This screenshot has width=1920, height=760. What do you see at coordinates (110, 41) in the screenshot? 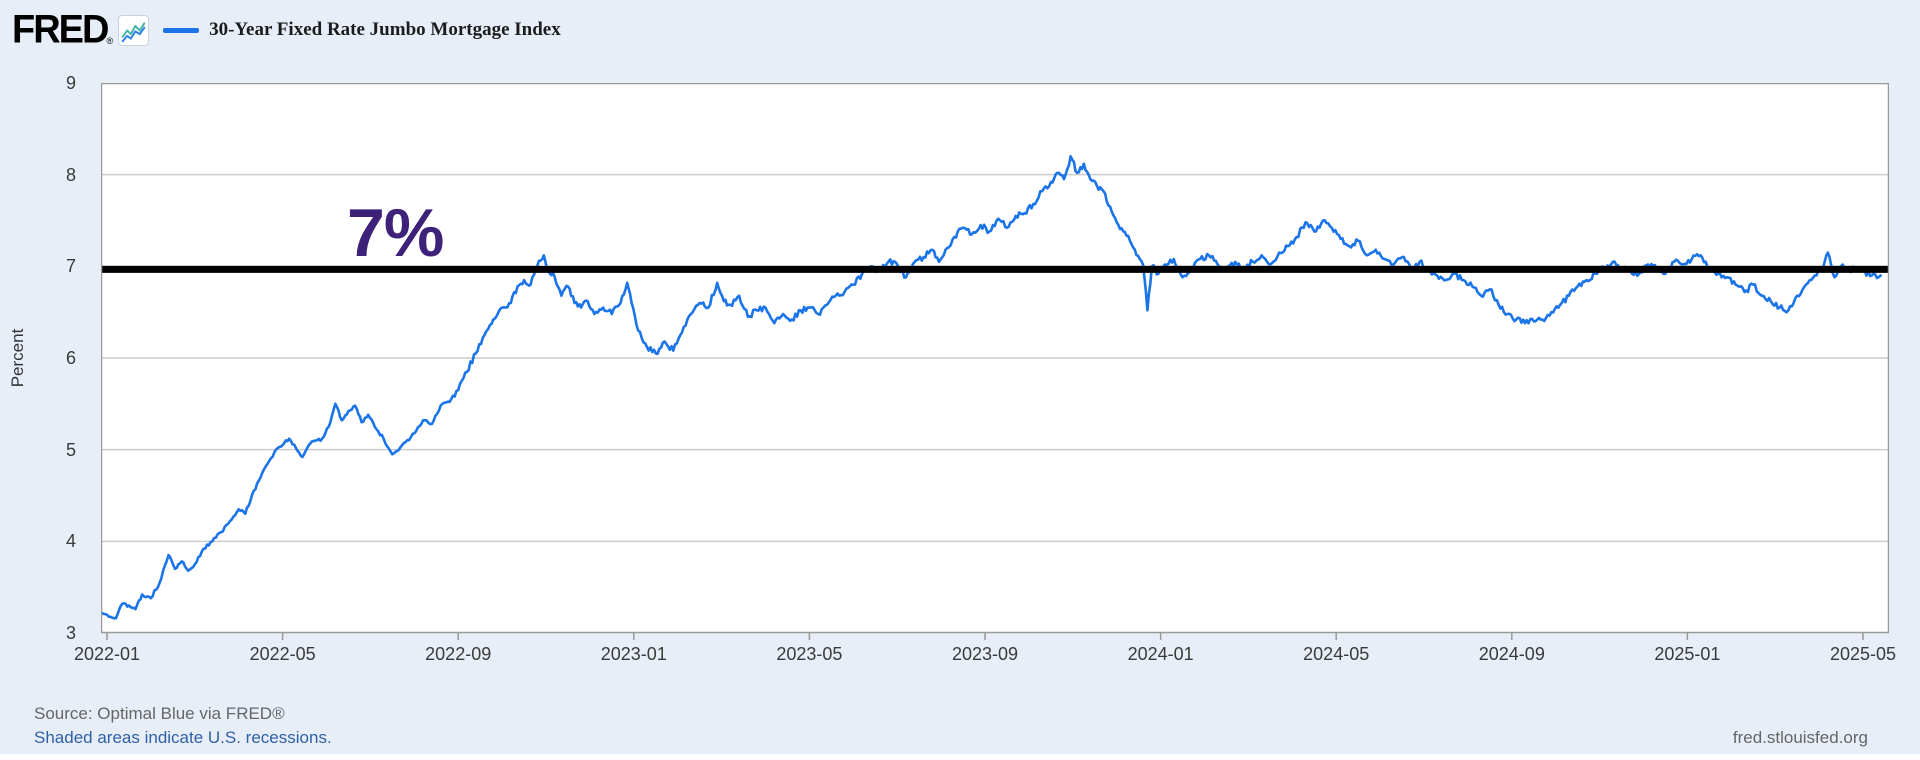
I see `registered-trademark: ®` at bounding box center [110, 41].